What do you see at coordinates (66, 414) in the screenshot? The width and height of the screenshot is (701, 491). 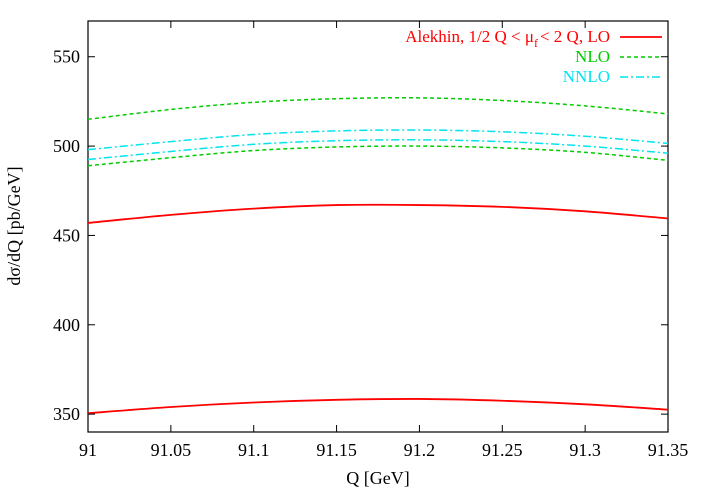 I see `y-tick-label: 350` at bounding box center [66, 414].